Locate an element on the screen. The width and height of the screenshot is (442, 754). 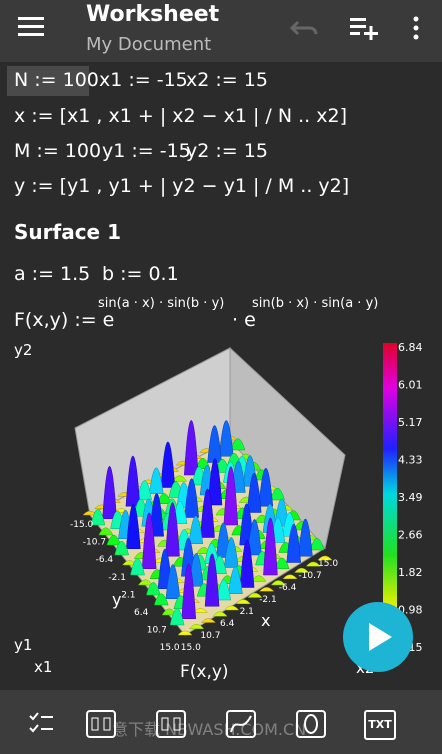
axis-label: y is located at coordinates (116, 599).